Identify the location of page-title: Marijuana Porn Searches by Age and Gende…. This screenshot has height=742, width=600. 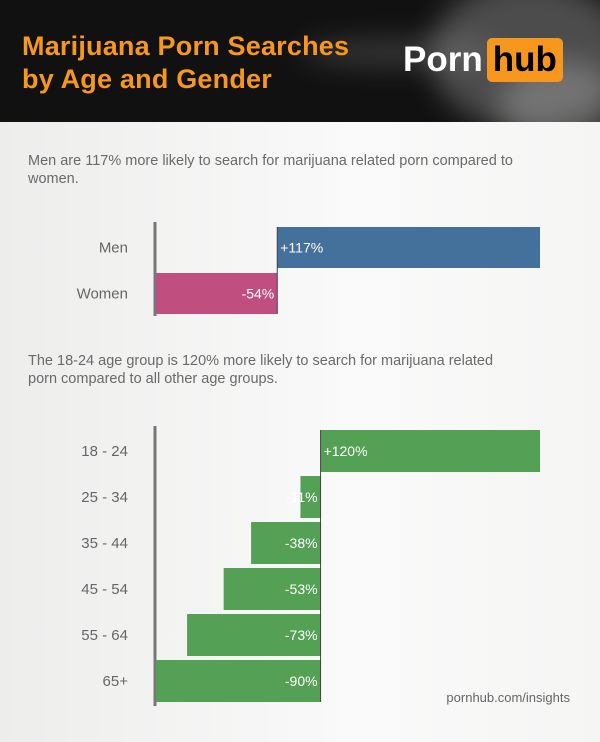
(185, 63).